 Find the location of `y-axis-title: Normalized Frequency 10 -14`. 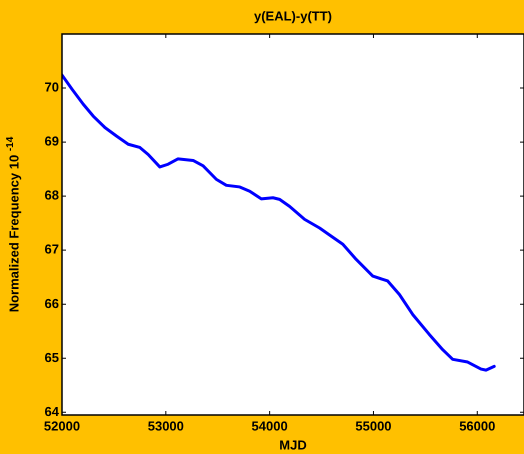

y-axis-title: Normalized Frequency 10 -14 is located at coordinates (13, 224).